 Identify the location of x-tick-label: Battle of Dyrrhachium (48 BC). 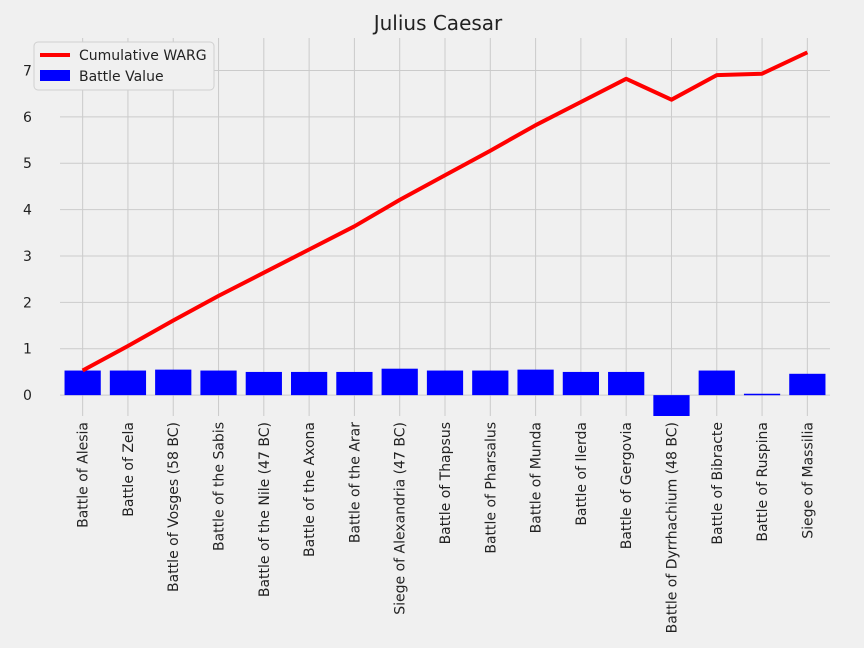
(672, 527).